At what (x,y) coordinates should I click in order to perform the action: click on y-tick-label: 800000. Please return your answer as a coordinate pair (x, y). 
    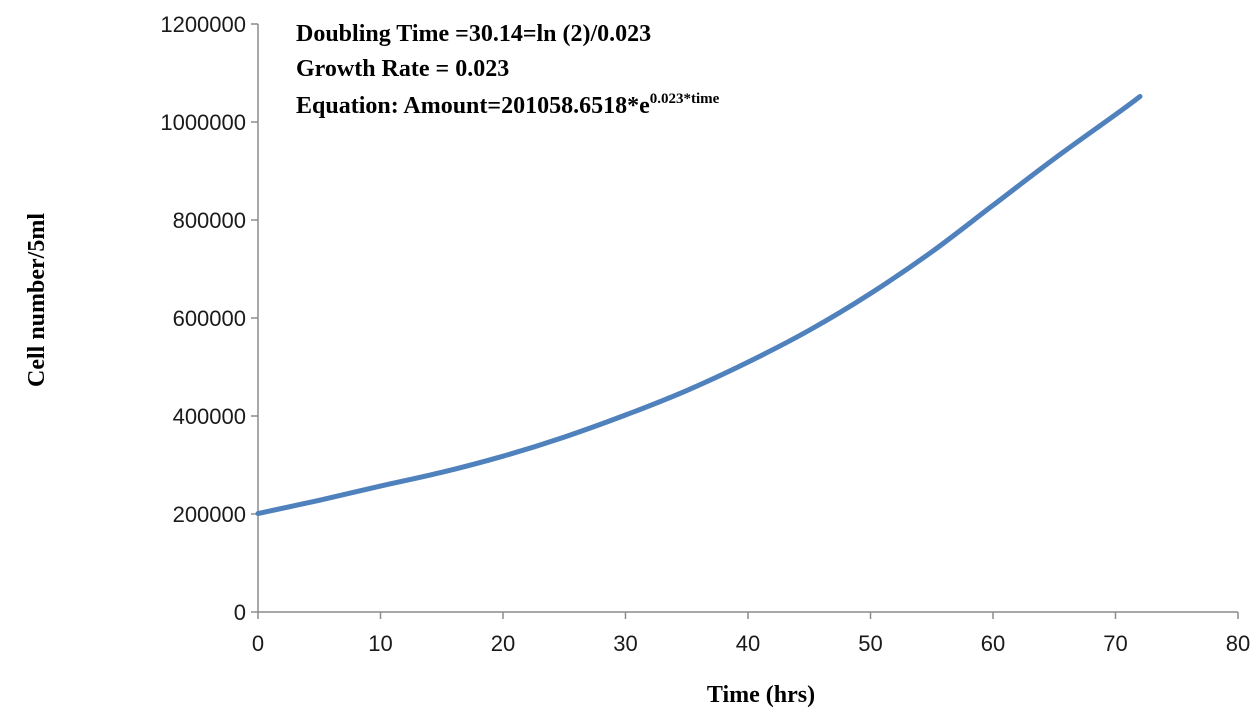
    Looking at the image, I should click on (209, 220).